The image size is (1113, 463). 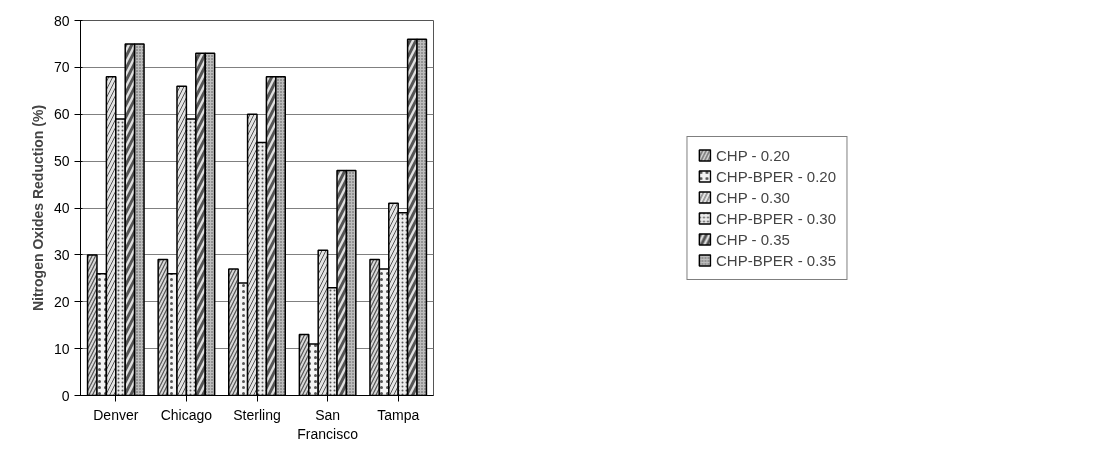 What do you see at coordinates (61, 114) in the screenshot?
I see `y-tick-label: 60` at bounding box center [61, 114].